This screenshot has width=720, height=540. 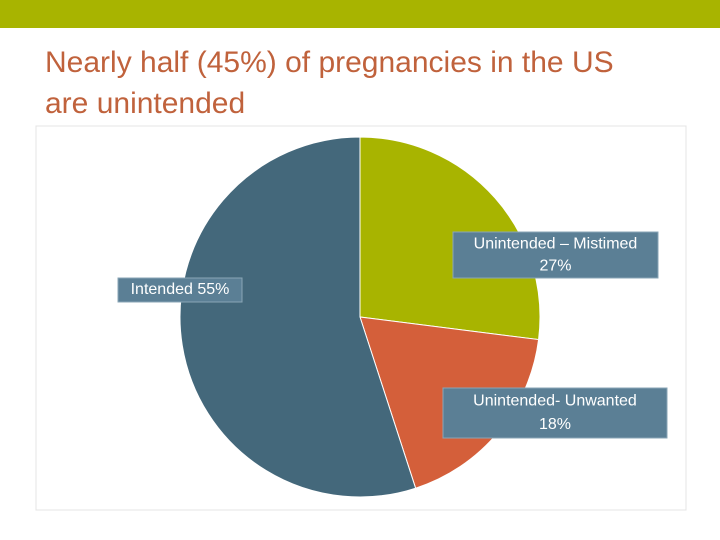 I want to click on label-name: Unintended – Mistimed, so click(x=556, y=244).